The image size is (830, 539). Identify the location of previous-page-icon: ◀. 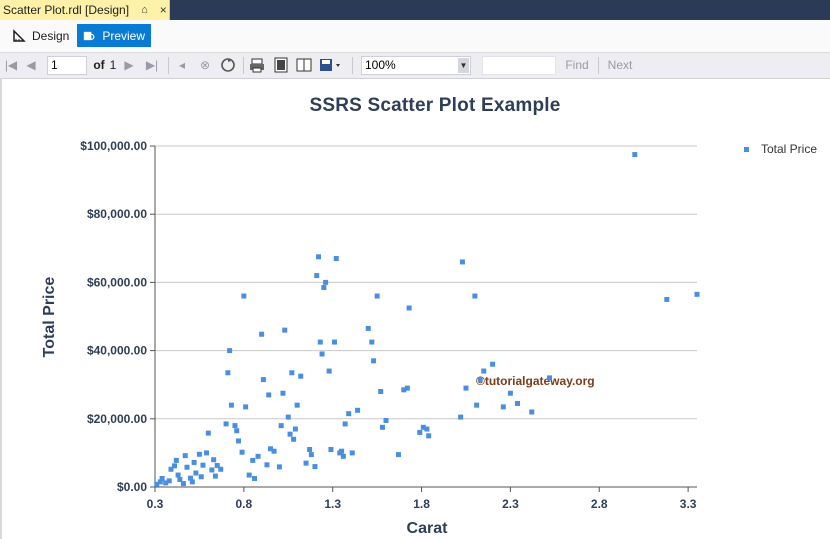
(31, 65).